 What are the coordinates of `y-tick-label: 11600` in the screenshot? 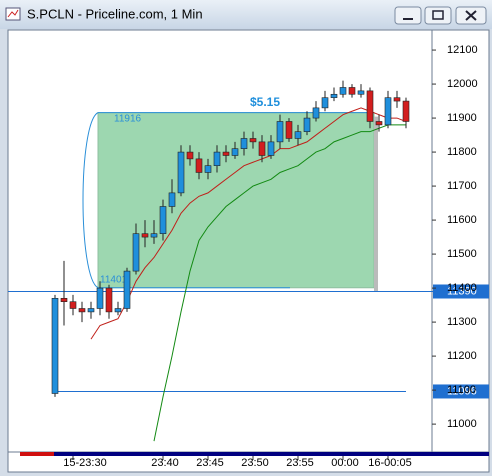 It's located at (462, 220).